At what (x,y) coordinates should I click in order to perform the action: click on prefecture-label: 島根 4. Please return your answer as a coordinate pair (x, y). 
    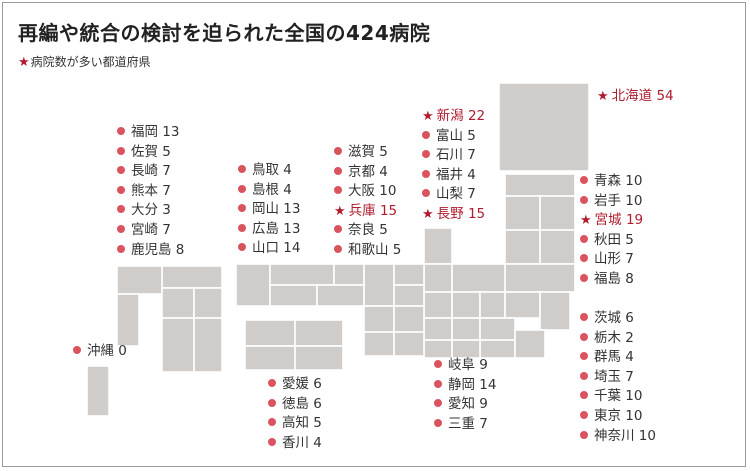
    Looking at the image, I should click on (269, 191).